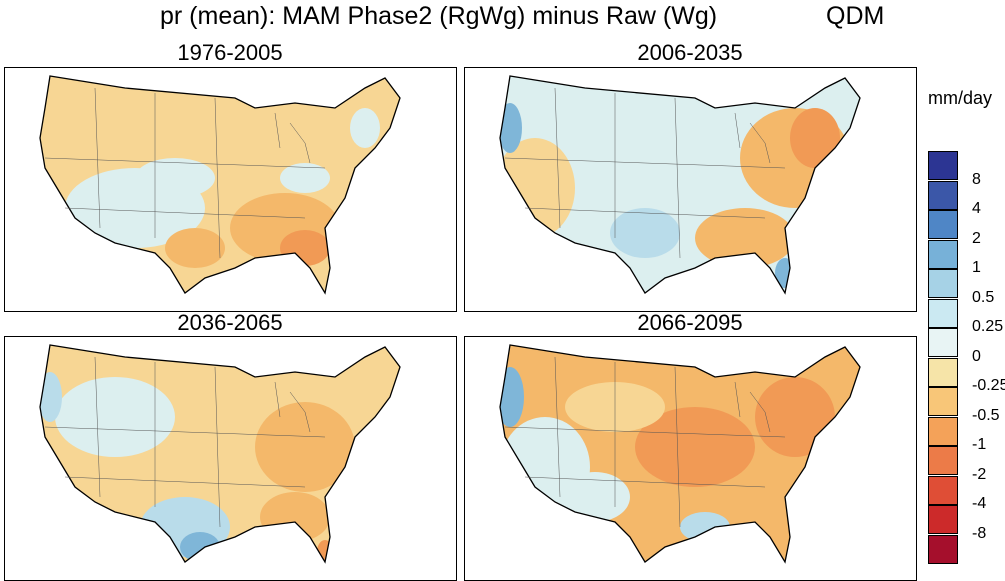 The image size is (1005, 581). I want to click on colorbar-label: -0.5, so click(986, 415).